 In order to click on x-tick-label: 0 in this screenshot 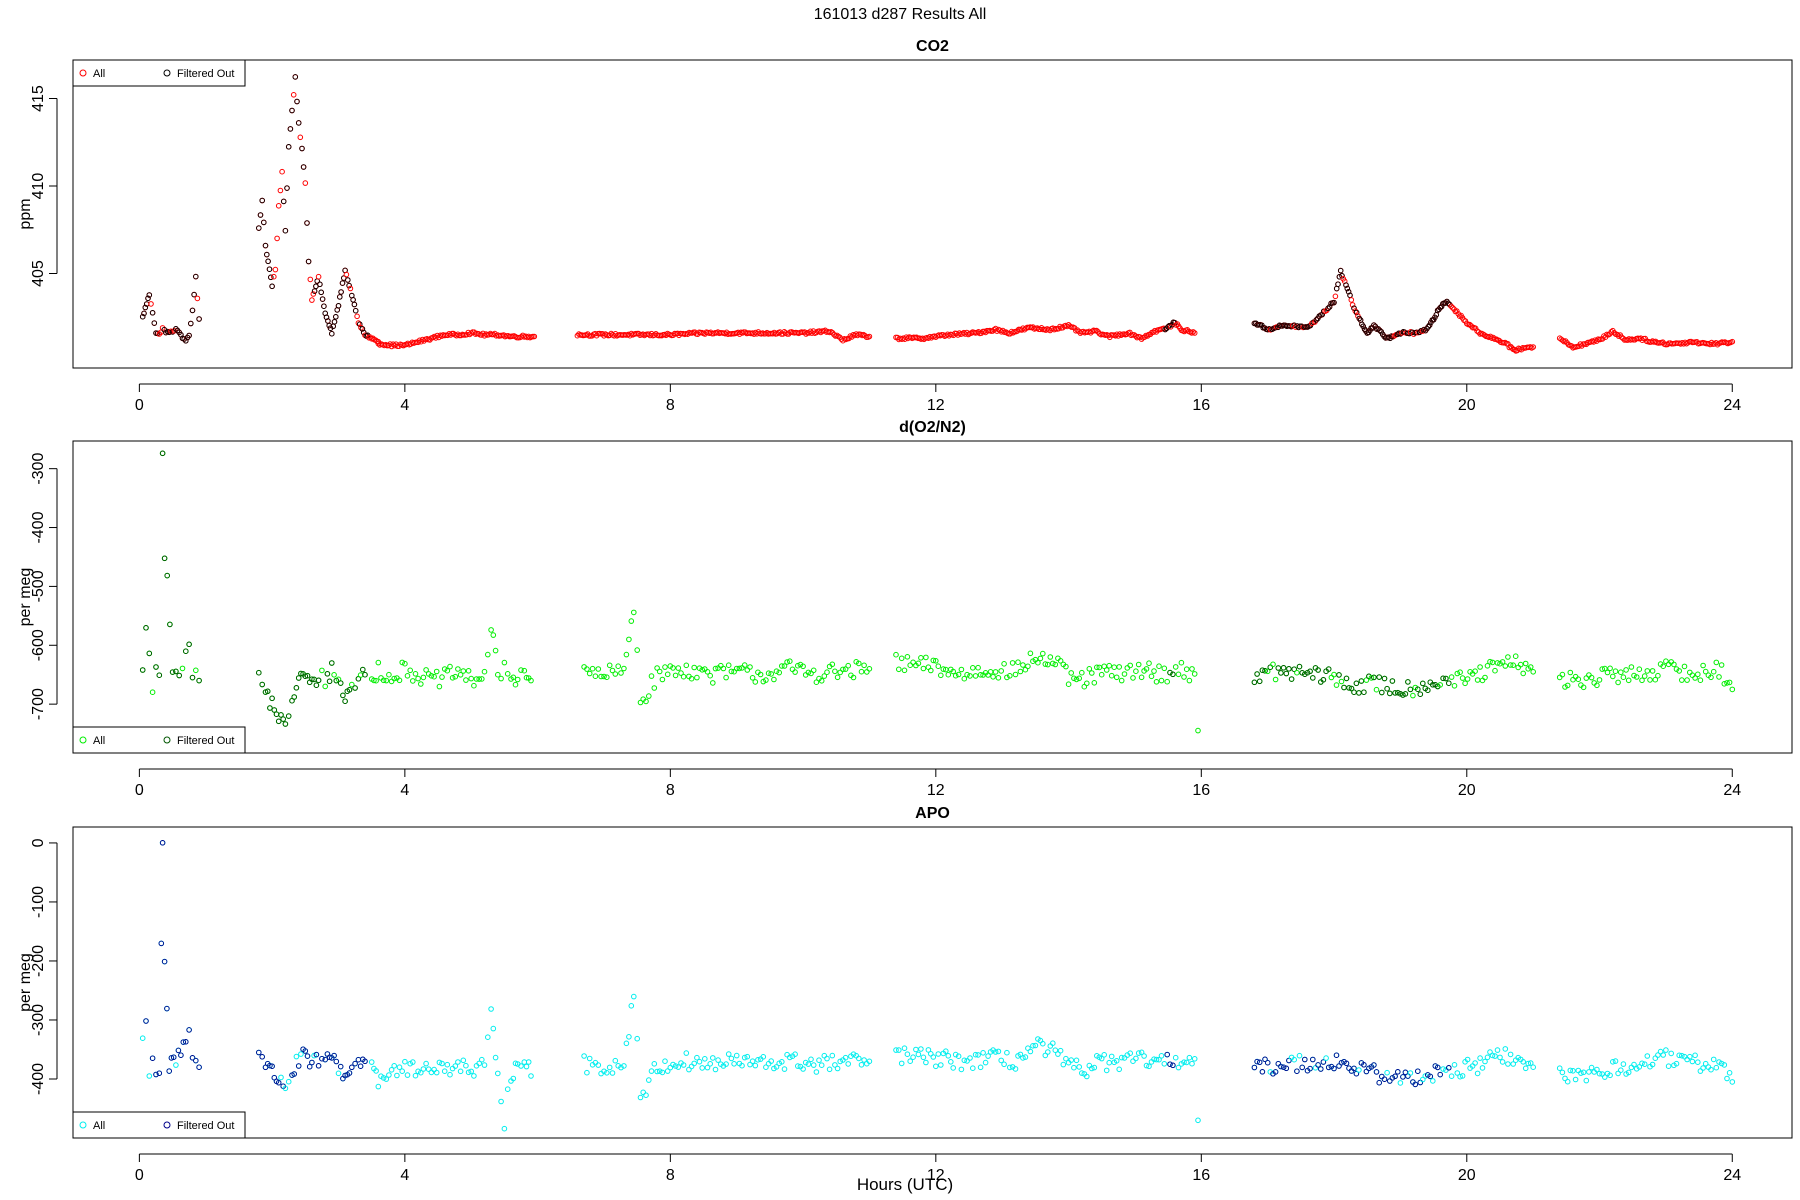, I will do `click(139, 1175)`.